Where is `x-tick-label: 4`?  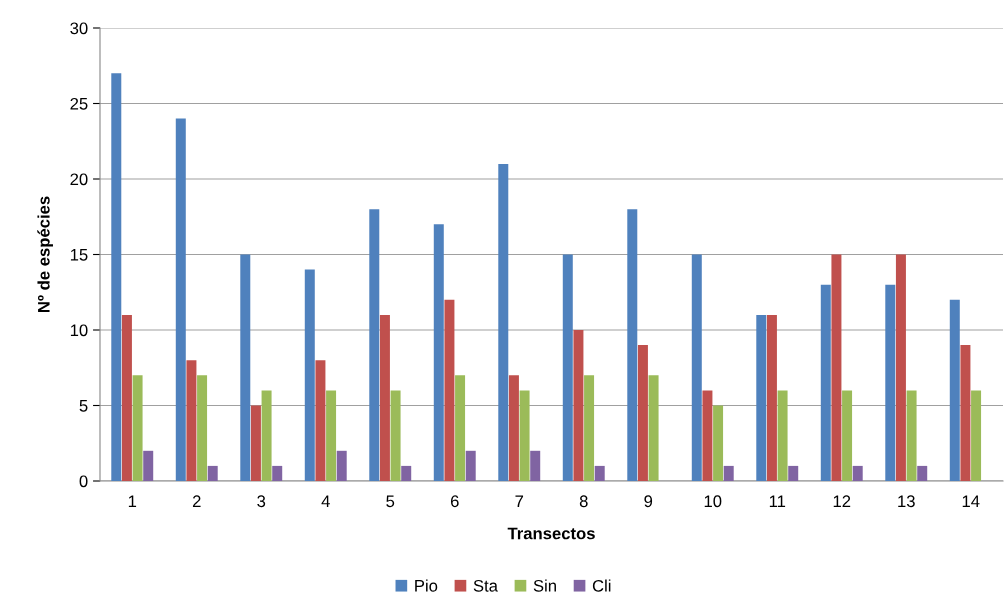
x-tick-label: 4 is located at coordinates (325, 501).